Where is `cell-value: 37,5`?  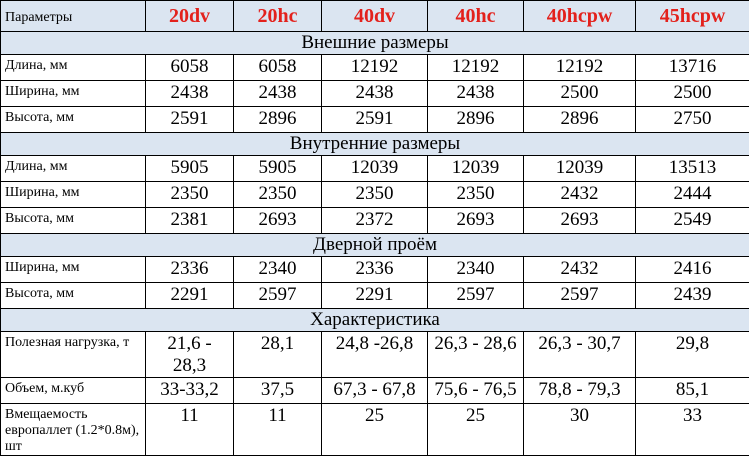 cell-value: 37,5 is located at coordinates (278, 391).